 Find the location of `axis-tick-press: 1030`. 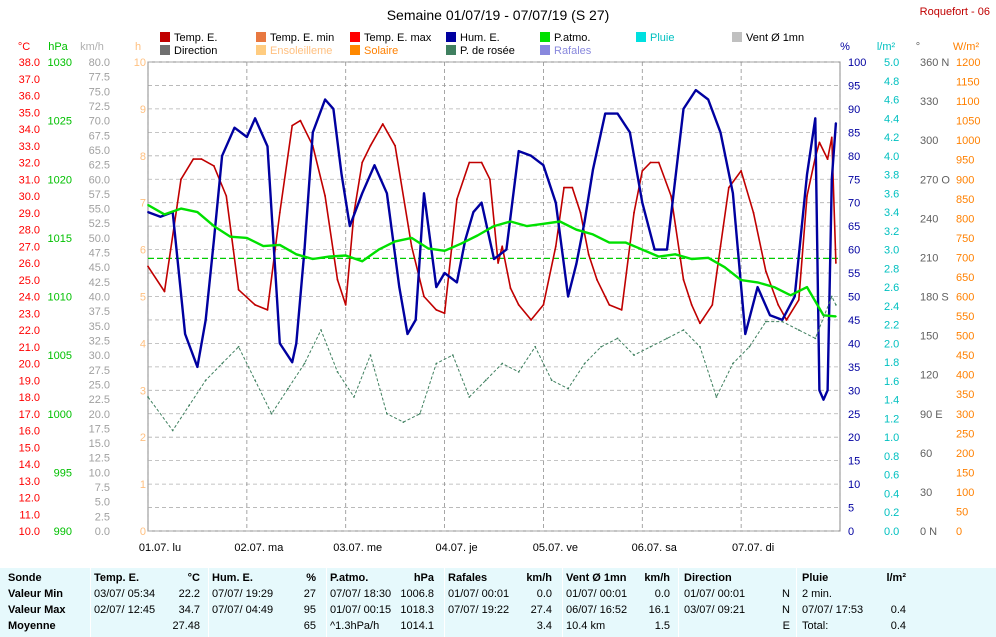

axis-tick-press: 1030 is located at coordinates (60, 63).